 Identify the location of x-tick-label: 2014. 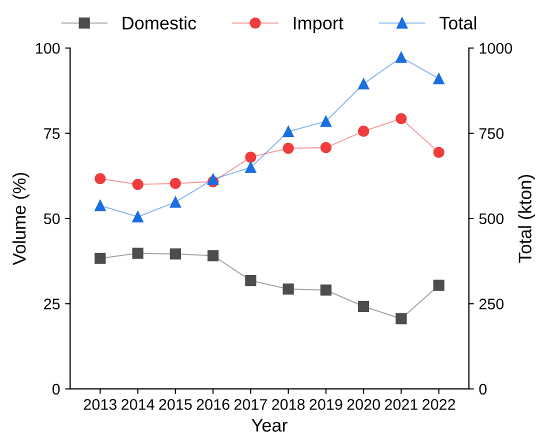
(138, 404).